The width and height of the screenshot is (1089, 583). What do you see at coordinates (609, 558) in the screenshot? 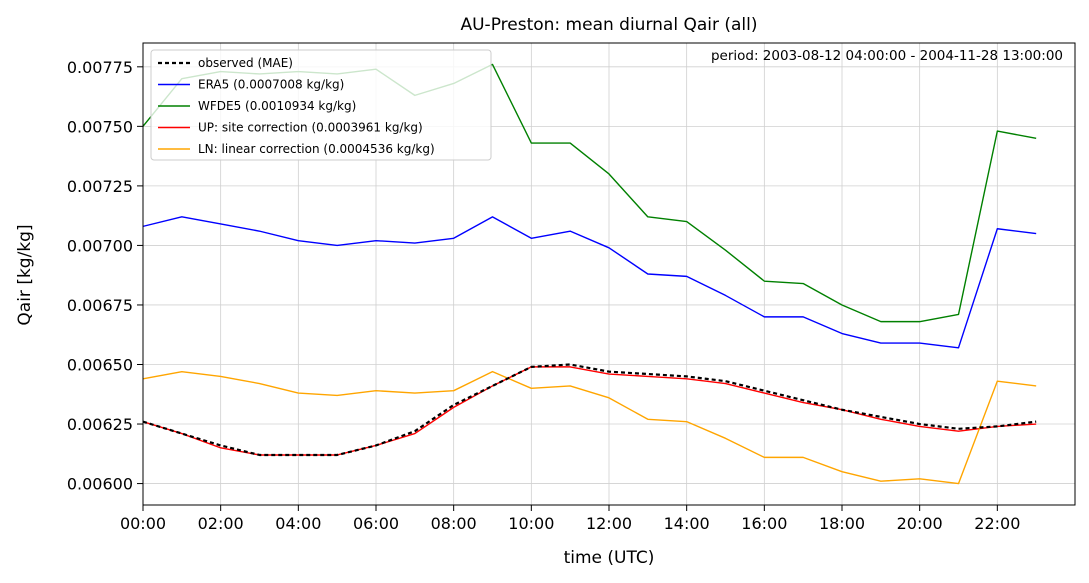
I see `x-axis-label: time (UTC)` at bounding box center [609, 558].